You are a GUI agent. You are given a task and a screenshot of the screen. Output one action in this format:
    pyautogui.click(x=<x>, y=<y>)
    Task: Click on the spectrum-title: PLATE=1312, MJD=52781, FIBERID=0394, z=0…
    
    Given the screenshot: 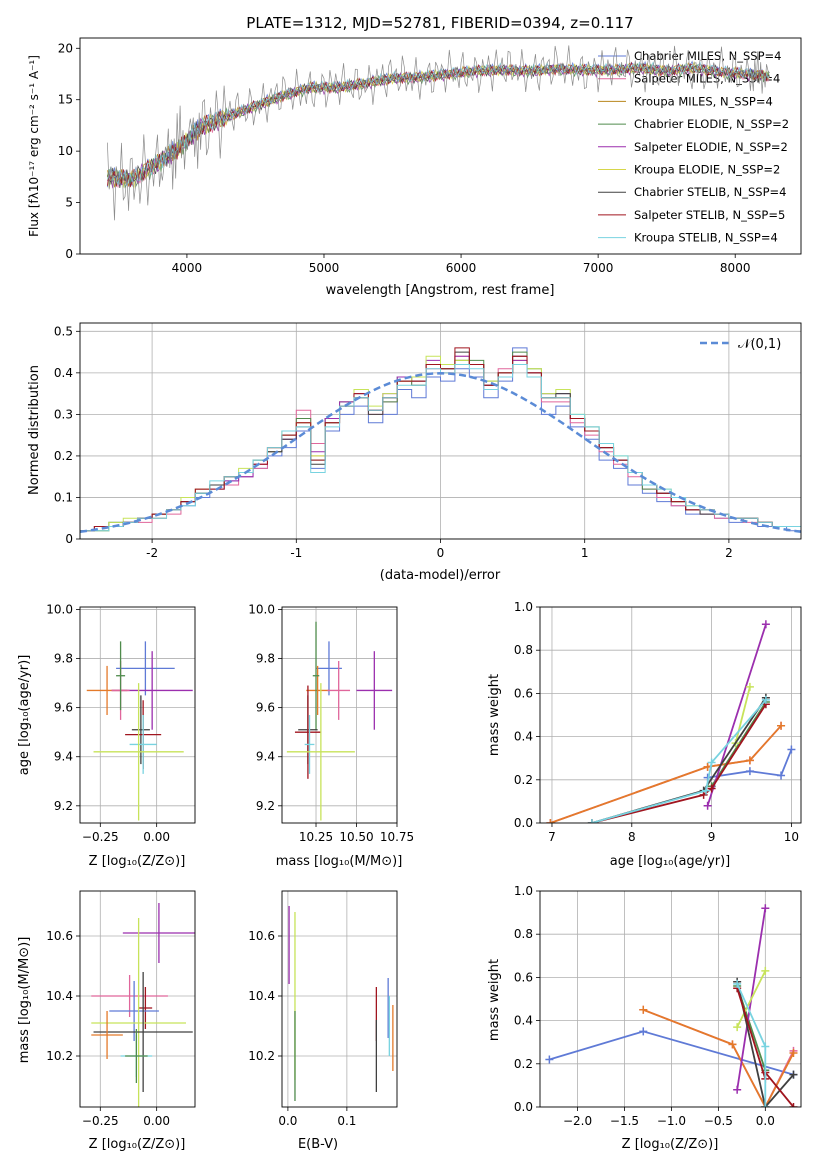 What is the action you would take?
    pyautogui.click(x=439, y=23)
    